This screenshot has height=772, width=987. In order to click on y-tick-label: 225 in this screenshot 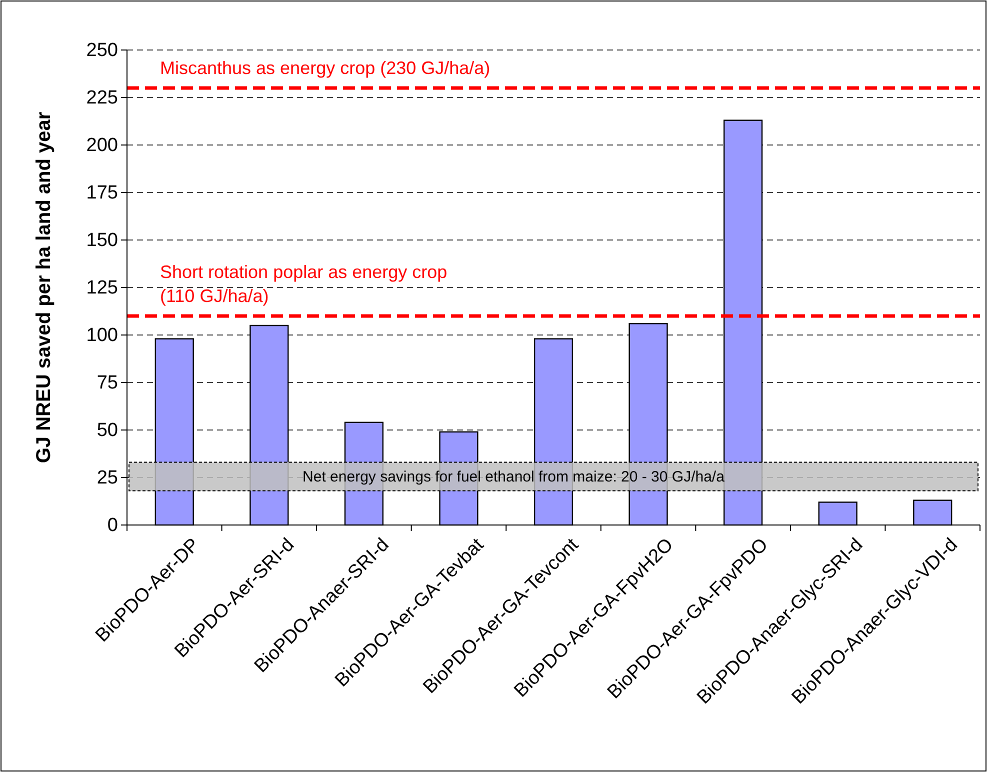, I will do `click(102, 98)`.